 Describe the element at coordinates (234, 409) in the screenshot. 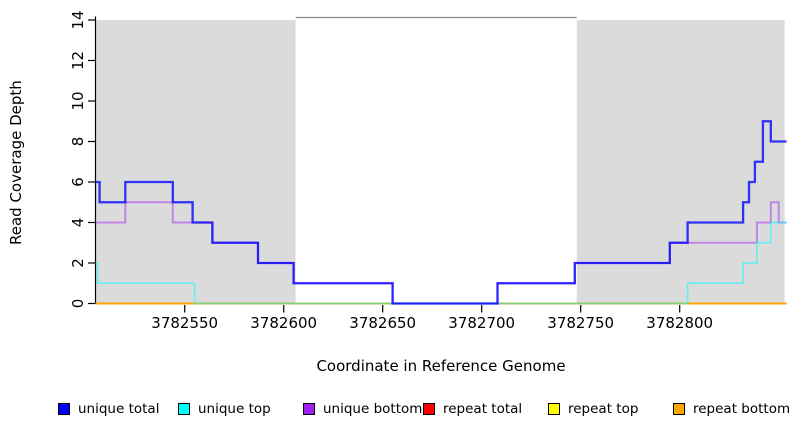

I see `legend-label: unique top` at that location.